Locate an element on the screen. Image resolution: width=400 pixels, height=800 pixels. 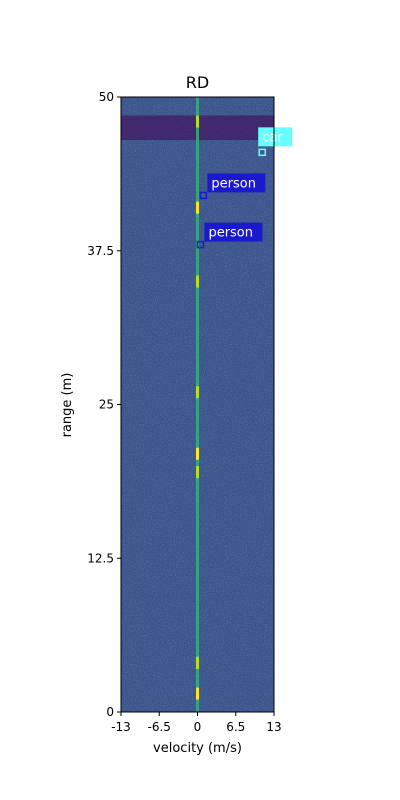
x-tick-label: -6.5 is located at coordinates (159, 727).